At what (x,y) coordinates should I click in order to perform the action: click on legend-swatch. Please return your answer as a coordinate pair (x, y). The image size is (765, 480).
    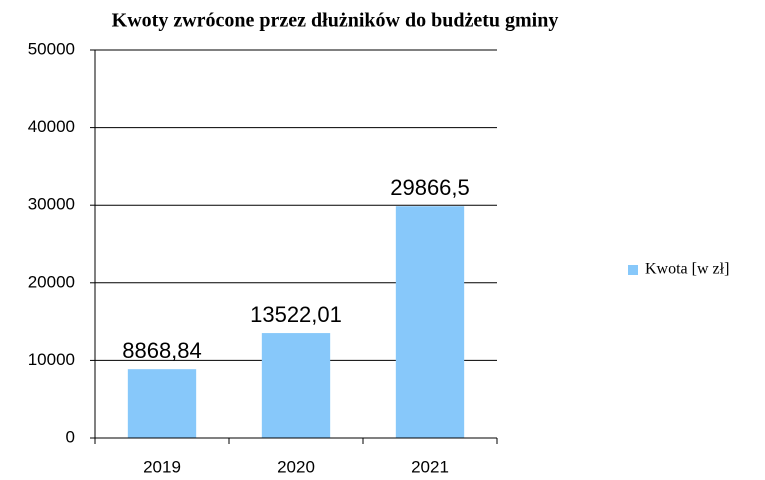
    Looking at the image, I should click on (633, 270).